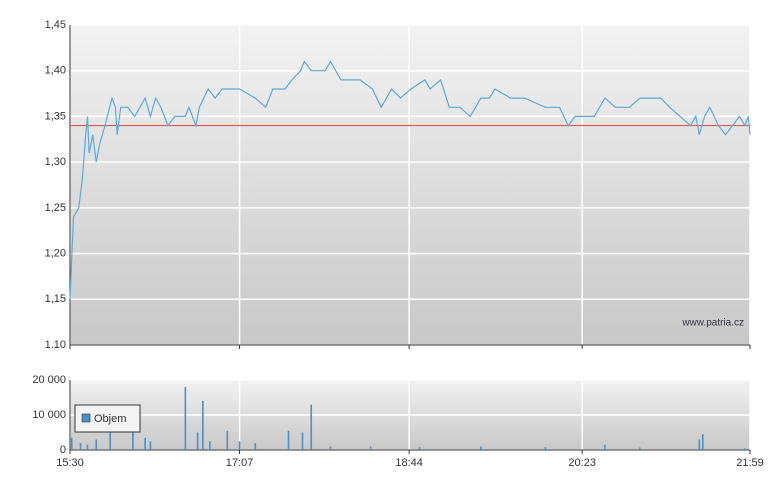  What do you see at coordinates (55, 71) in the screenshot?
I see `y-tick-label: 1,40` at bounding box center [55, 71].